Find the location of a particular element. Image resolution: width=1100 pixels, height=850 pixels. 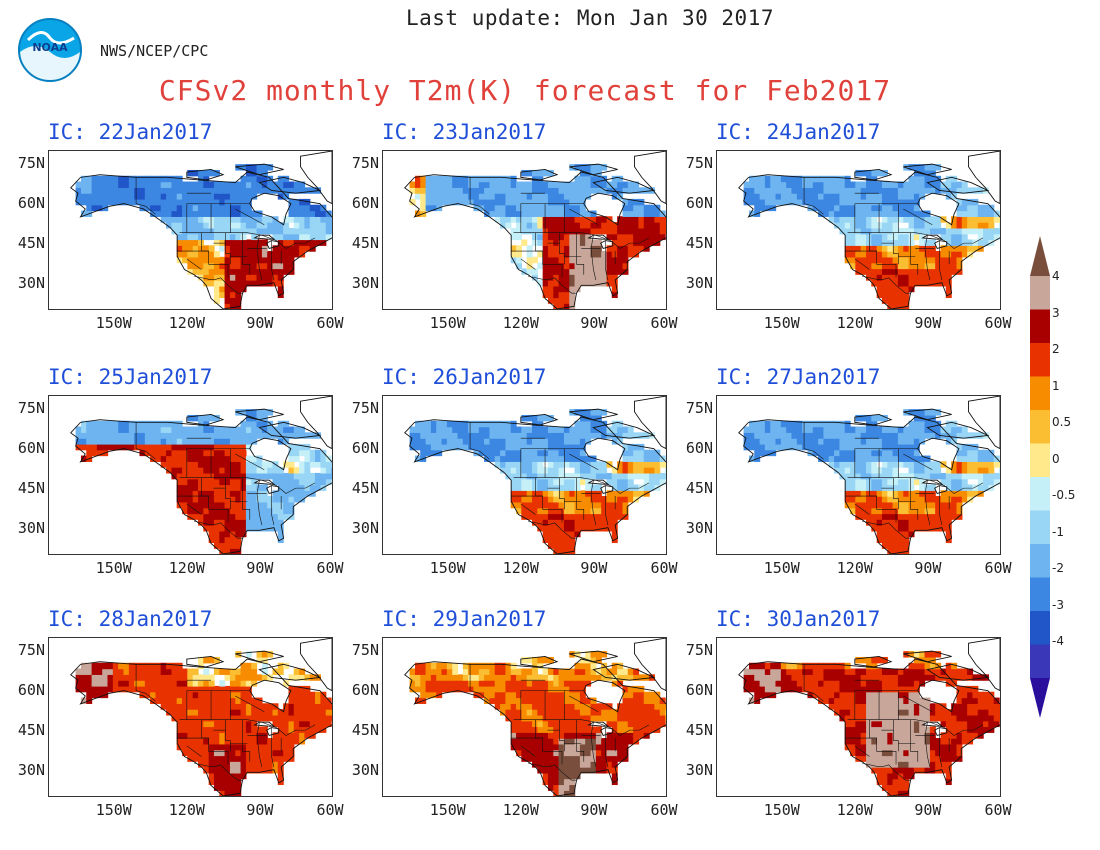

org-name: NWS/NCEP/CPC is located at coordinates (154, 51).